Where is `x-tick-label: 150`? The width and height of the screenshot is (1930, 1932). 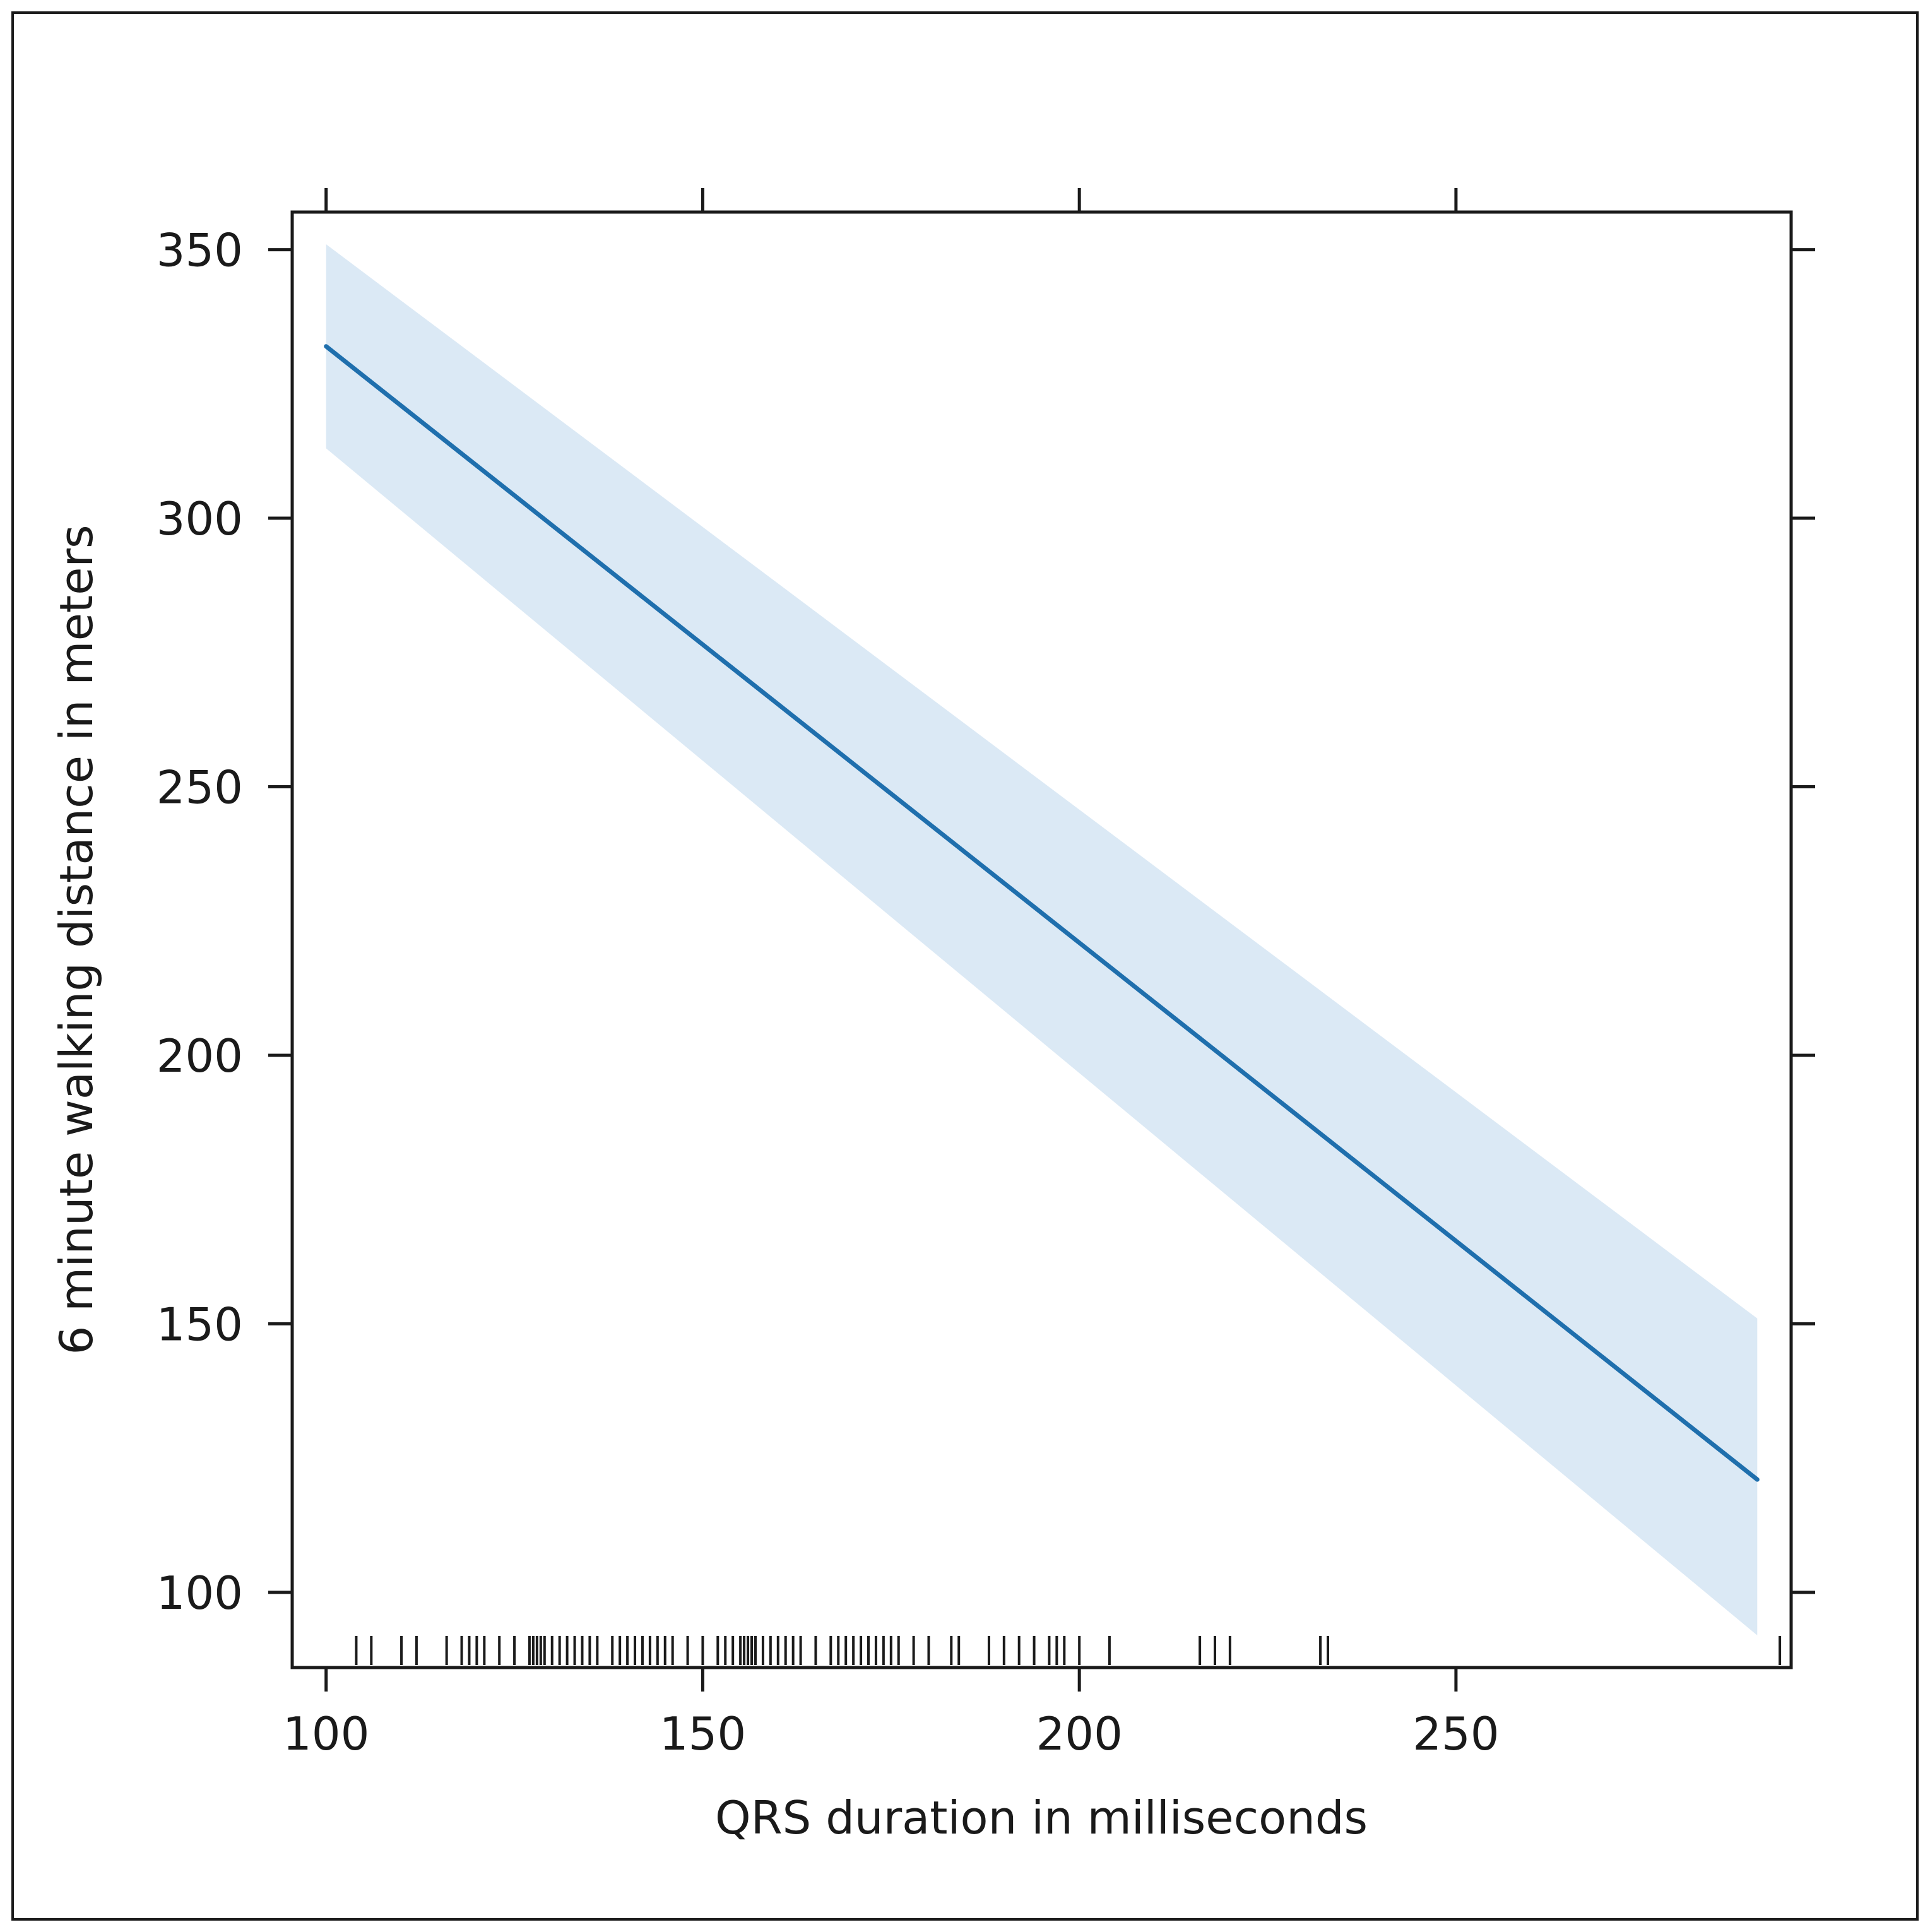
x-tick-label: 150 is located at coordinates (703, 1734).